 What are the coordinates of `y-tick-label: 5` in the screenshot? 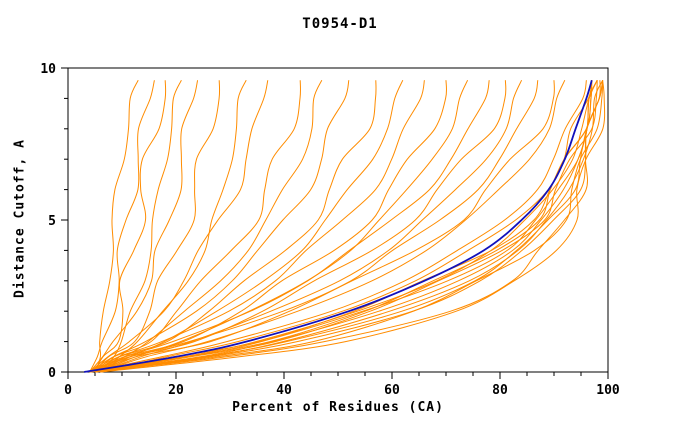 It's located at (52, 221).